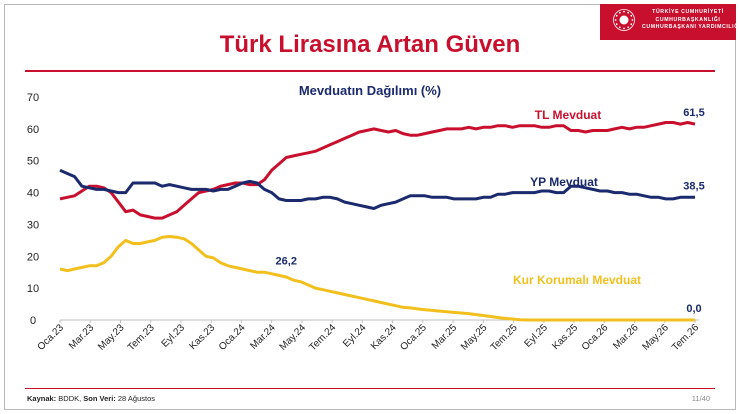 This screenshot has height=414, width=740. I want to click on end-value-label: 61,5, so click(693, 113).